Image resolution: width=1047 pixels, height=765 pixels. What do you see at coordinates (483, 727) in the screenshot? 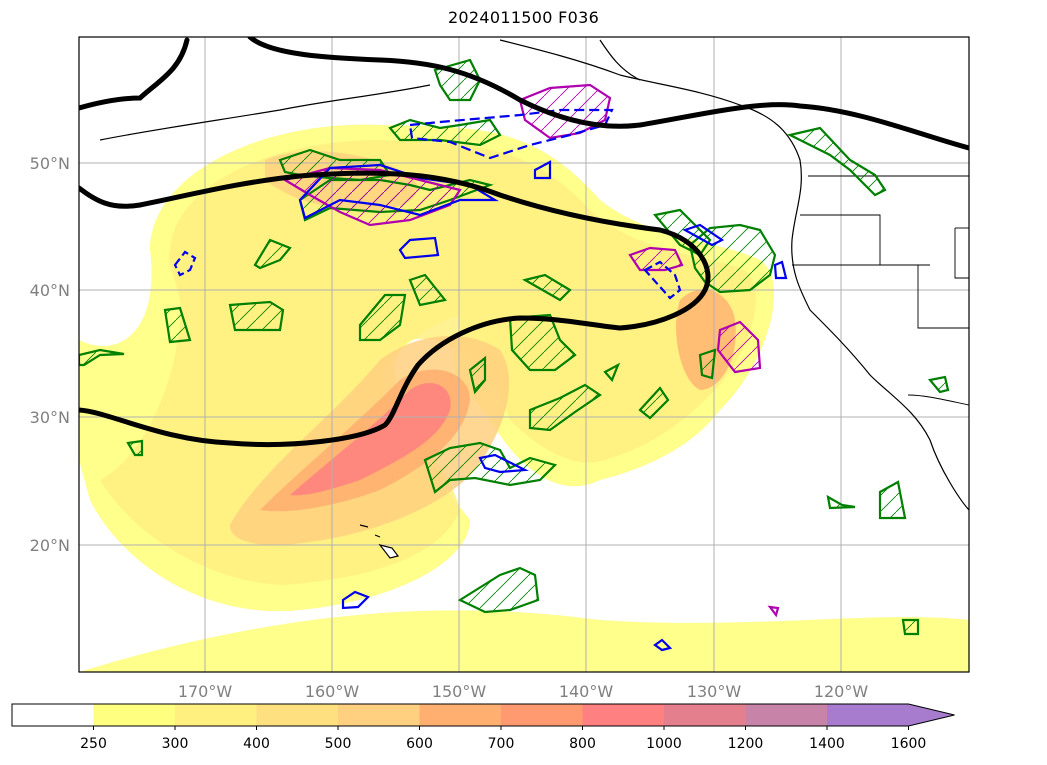
I see `colorbar: 250 300 400 500 600 700 800 1000 1200 1400 1600` at bounding box center [483, 727].